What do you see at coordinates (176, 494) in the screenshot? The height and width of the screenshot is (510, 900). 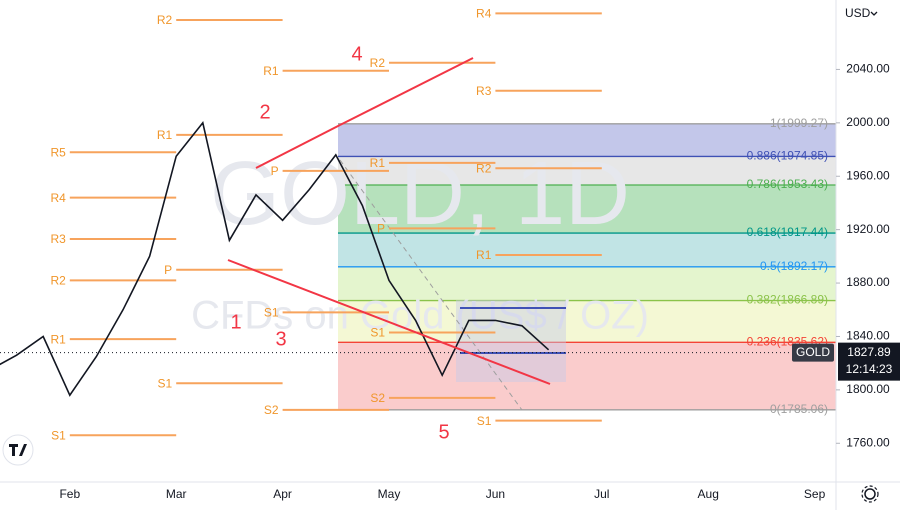 I see `x-tick-label: Mar` at bounding box center [176, 494].